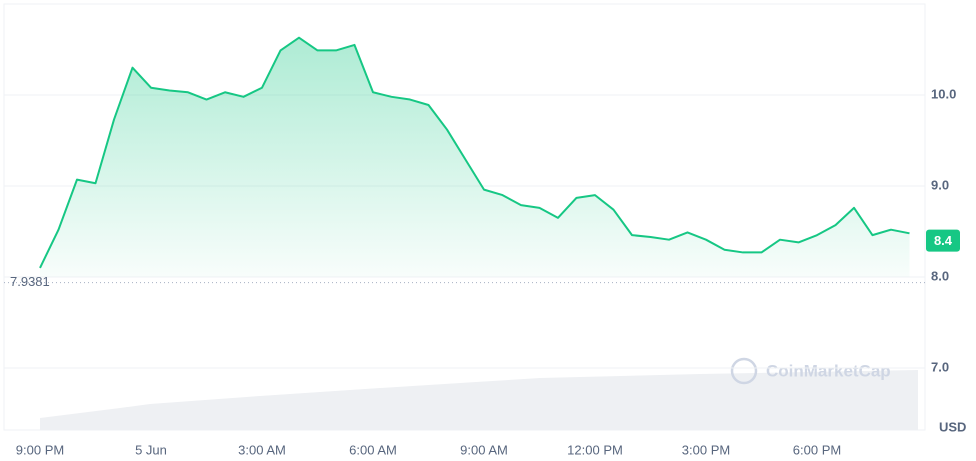 The width and height of the screenshot is (976, 461). What do you see at coordinates (952, 426) in the screenshot?
I see `y-unit: USD` at bounding box center [952, 426].